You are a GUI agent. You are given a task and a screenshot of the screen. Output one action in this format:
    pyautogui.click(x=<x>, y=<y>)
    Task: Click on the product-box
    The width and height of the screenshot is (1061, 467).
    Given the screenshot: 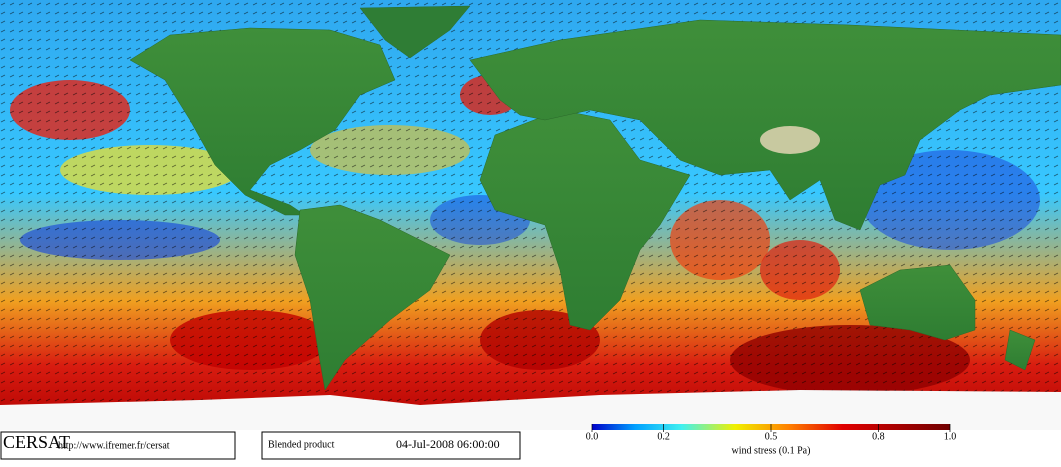 What is the action you would take?
    pyautogui.click(x=391, y=445)
    